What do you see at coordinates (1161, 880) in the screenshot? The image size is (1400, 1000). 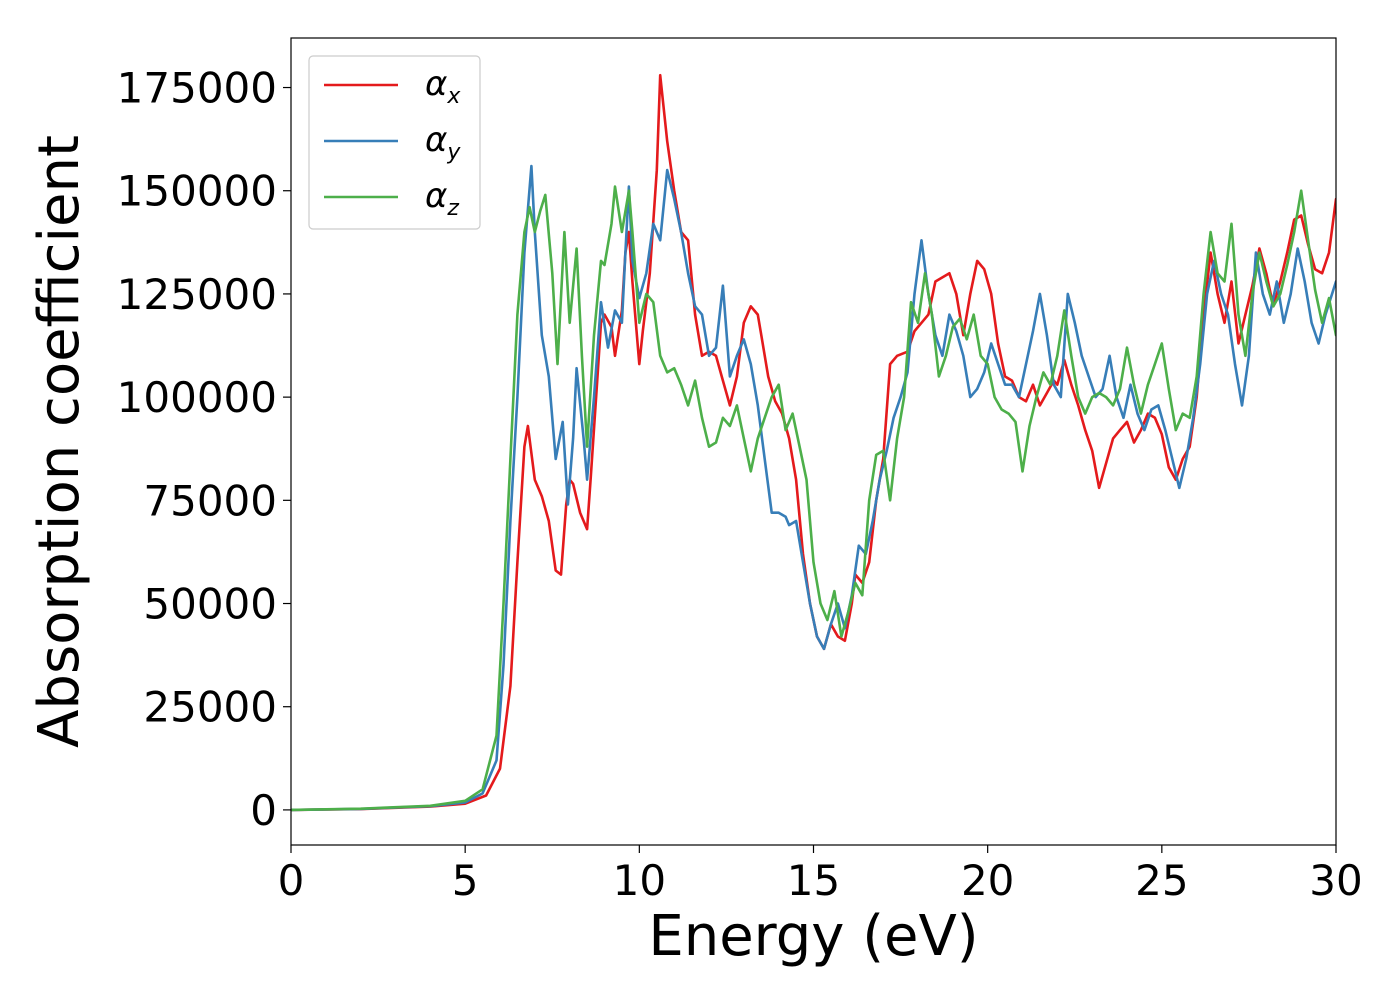 I see `x-tick-label: 25` at bounding box center [1161, 880].